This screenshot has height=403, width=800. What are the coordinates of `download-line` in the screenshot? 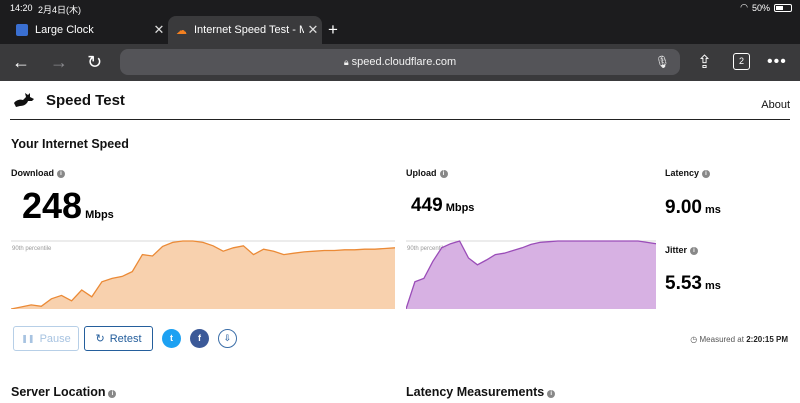 It's located at (203, 274).